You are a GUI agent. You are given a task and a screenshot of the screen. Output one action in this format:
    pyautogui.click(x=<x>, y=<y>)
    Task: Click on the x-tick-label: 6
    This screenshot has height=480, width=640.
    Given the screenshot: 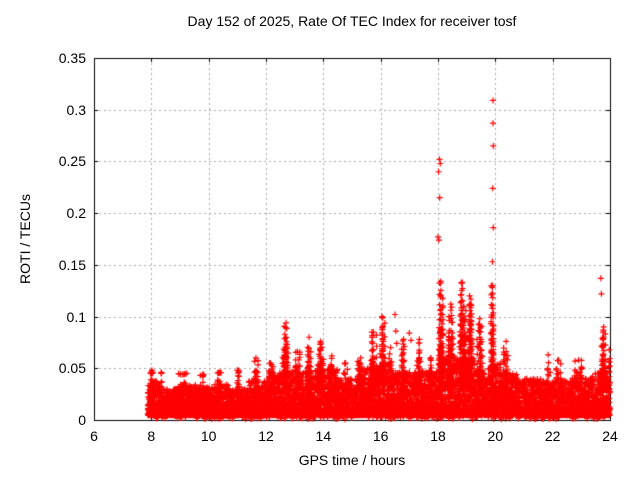 What is the action you would take?
    pyautogui.click(x=94, y=436)
    